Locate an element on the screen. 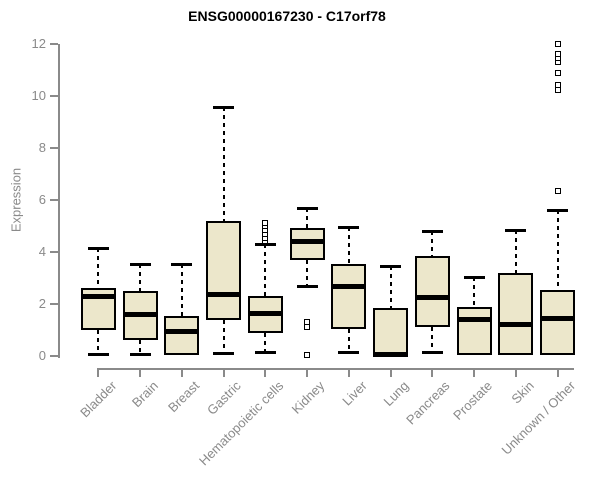 Image resolution: width=600 pixels, height=500 pixels. x-category-label: Breast is located at coordinates (184, 397).